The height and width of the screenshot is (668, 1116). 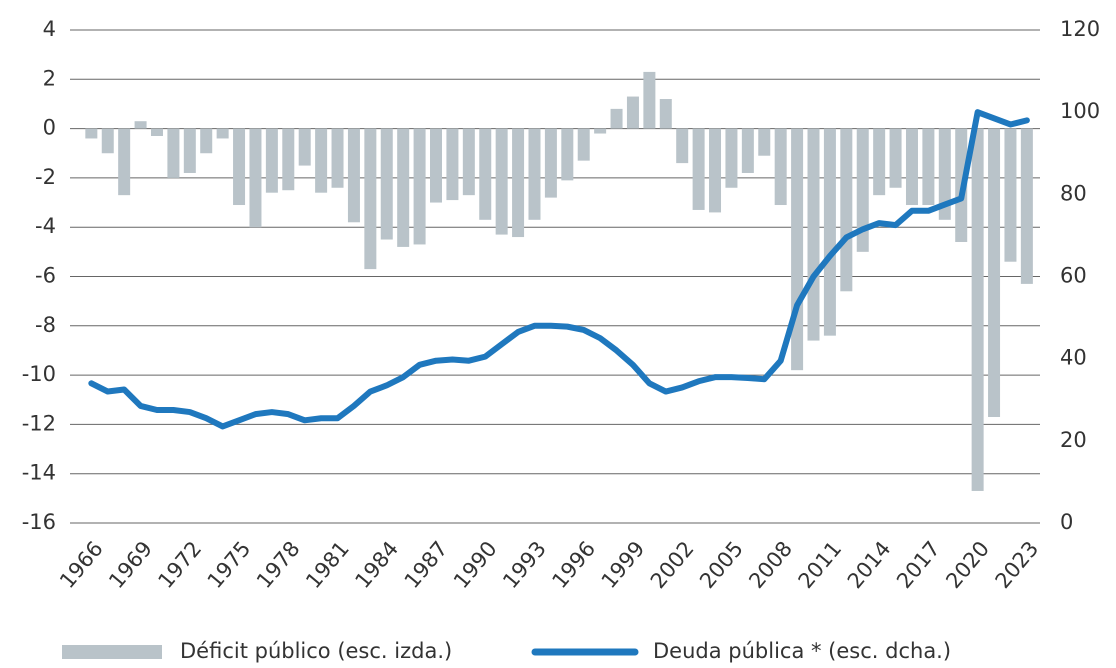 What do you see at coordinates (316, 651) in the screenshot?
I see `legend-label: Déficit público (esc. izda.)` at bounding box center [316, 651].